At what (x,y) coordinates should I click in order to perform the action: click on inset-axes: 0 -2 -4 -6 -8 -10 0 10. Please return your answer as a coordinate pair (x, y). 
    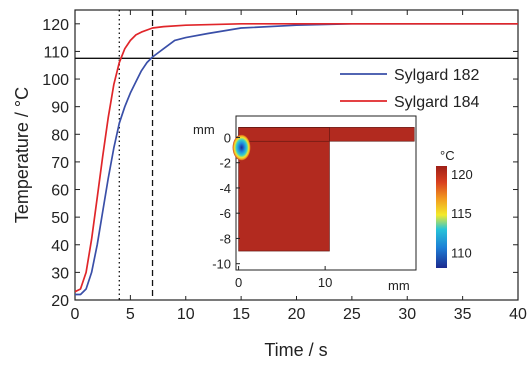
    Looking at the image, I should click on (272, 210).